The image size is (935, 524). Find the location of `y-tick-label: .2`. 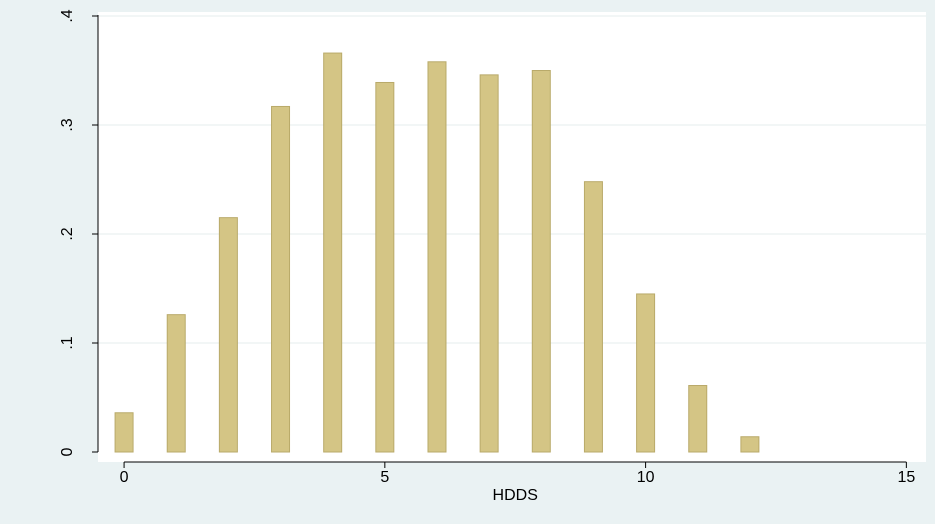

y-tick-label: .2 is located at coordinates (67, 233).